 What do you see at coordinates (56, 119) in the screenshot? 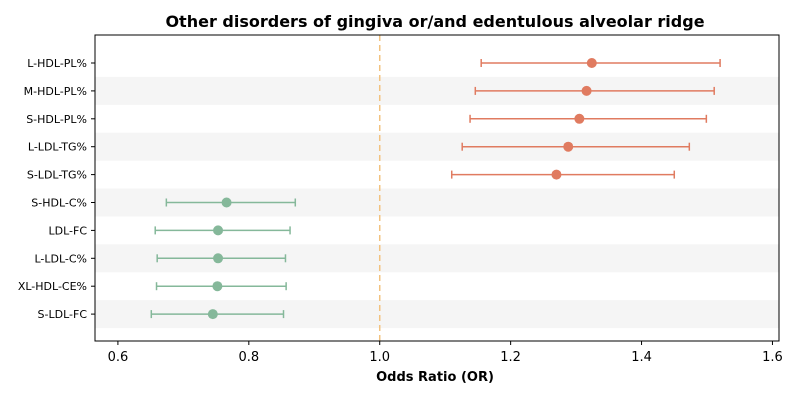
I see `y-tick-label: S-HDL-PL%` at bounding box center [56, 119].